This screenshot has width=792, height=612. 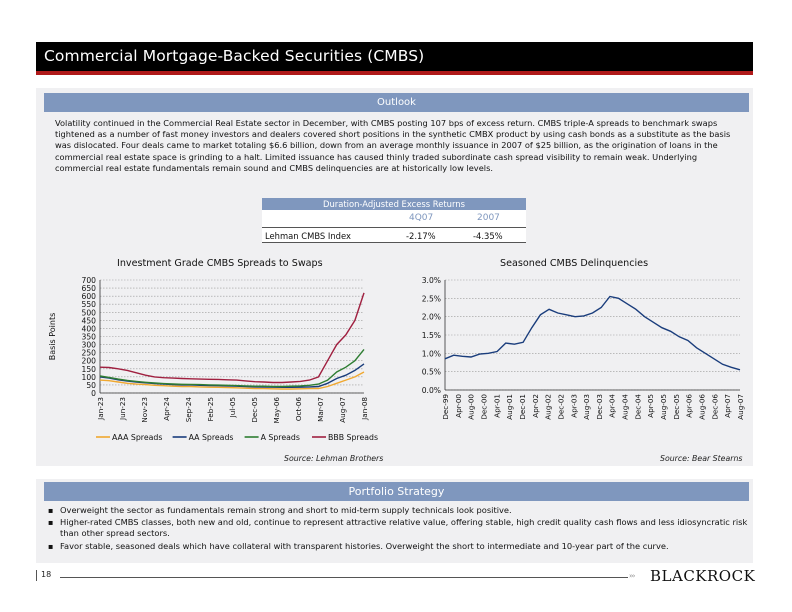 I want to click on x-tick-label: Apr-00, so click(x=458, y=406).